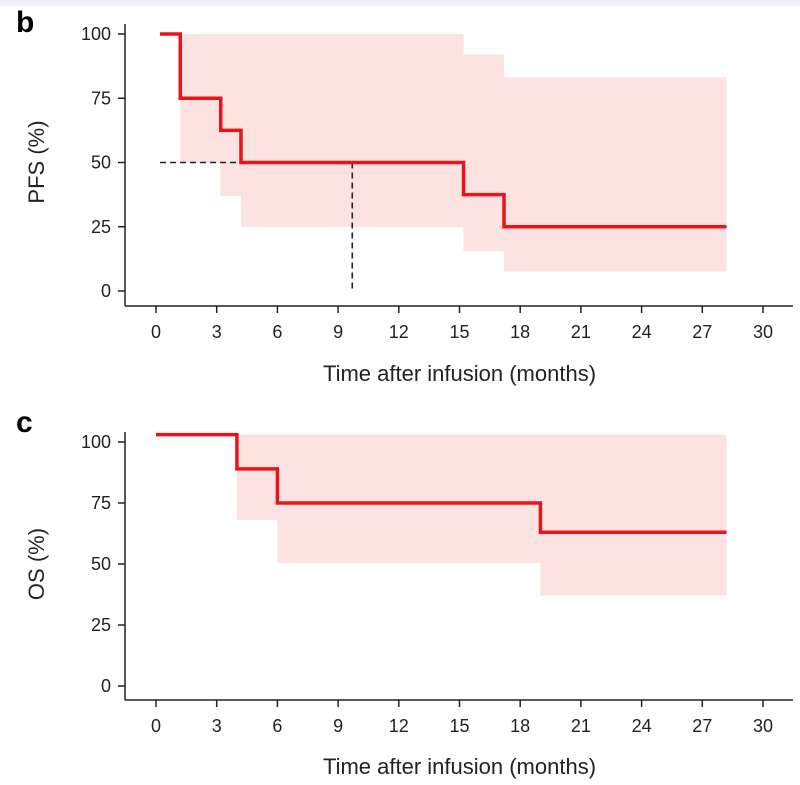 Image resolution: width=800 pixels, height=785 pixels. Describe the element at coordinates (459, 766) in the screenshot. I see `os-x-axis-title: Time after infusion (months)` at that location.